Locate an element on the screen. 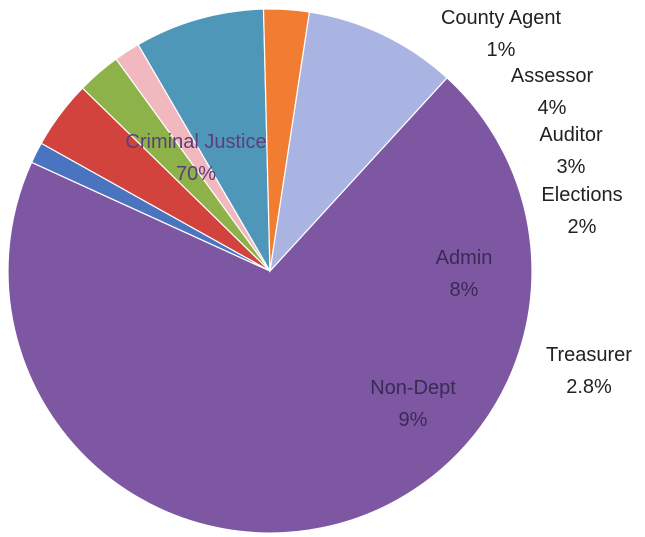 The image size is (645, 537). slice-value-treasurer: 2.8% is located at coordinates (589, 387).